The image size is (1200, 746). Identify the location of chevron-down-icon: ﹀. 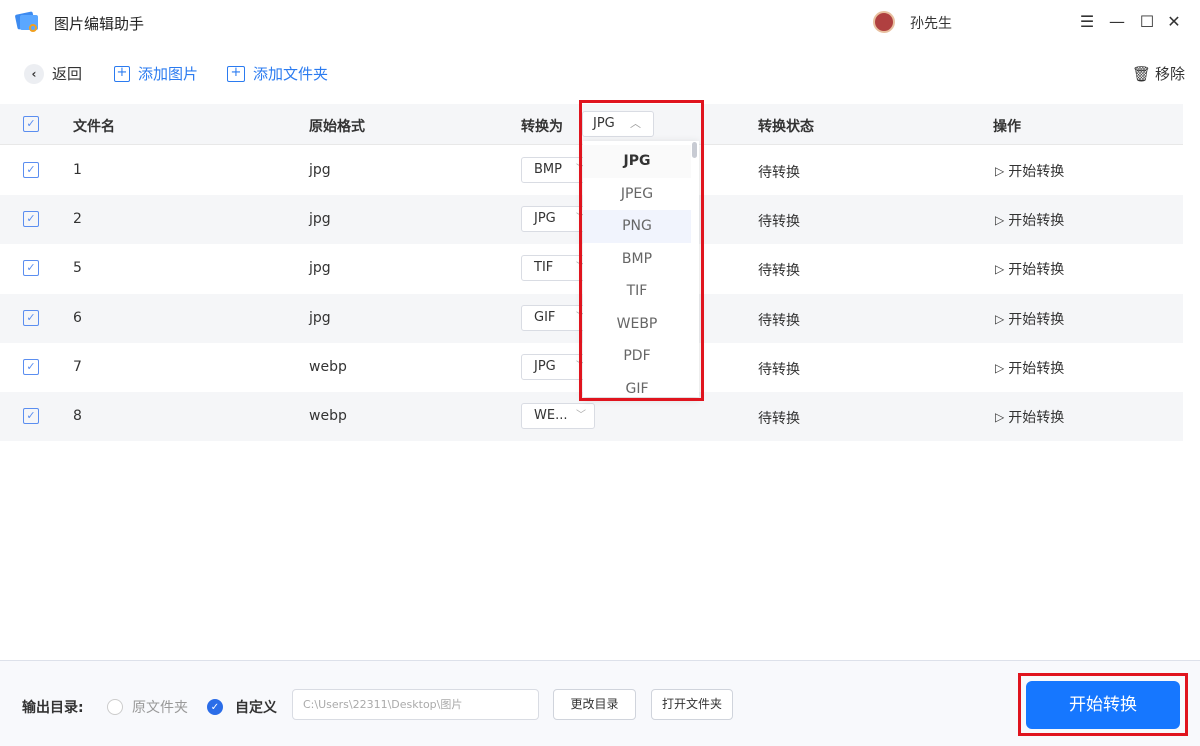
(581, 415).